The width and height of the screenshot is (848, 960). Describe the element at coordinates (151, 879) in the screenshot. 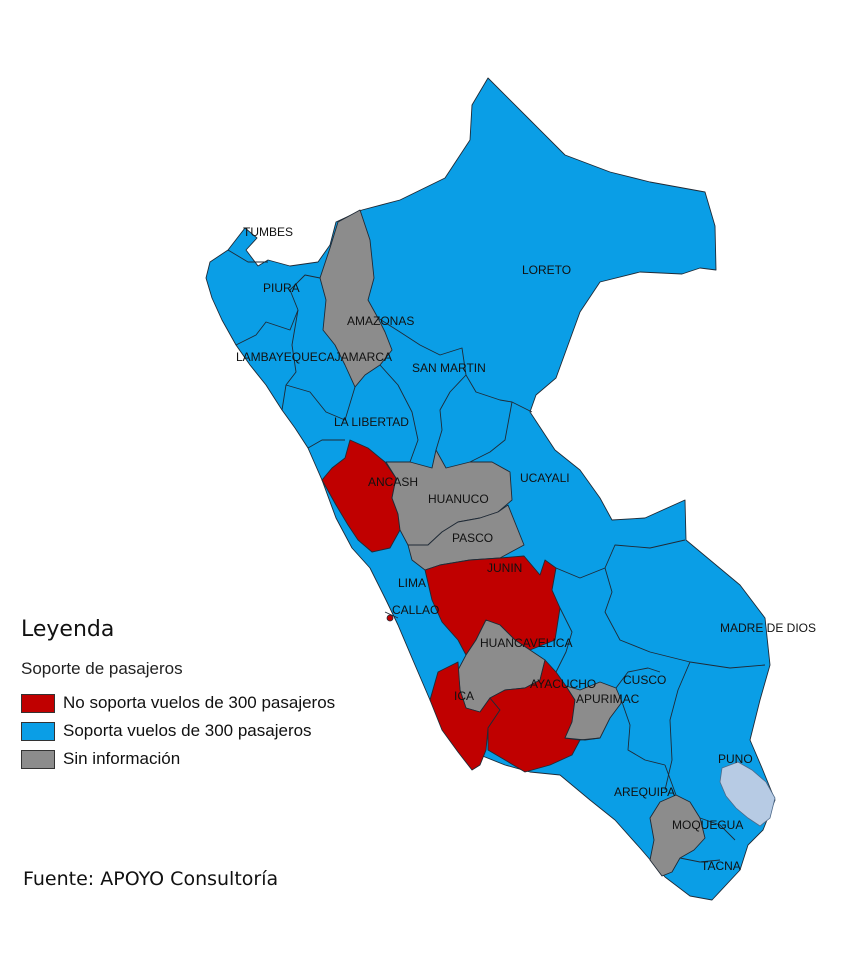

I see `source-note: Fuente: APOYO Consultoría` at that location.